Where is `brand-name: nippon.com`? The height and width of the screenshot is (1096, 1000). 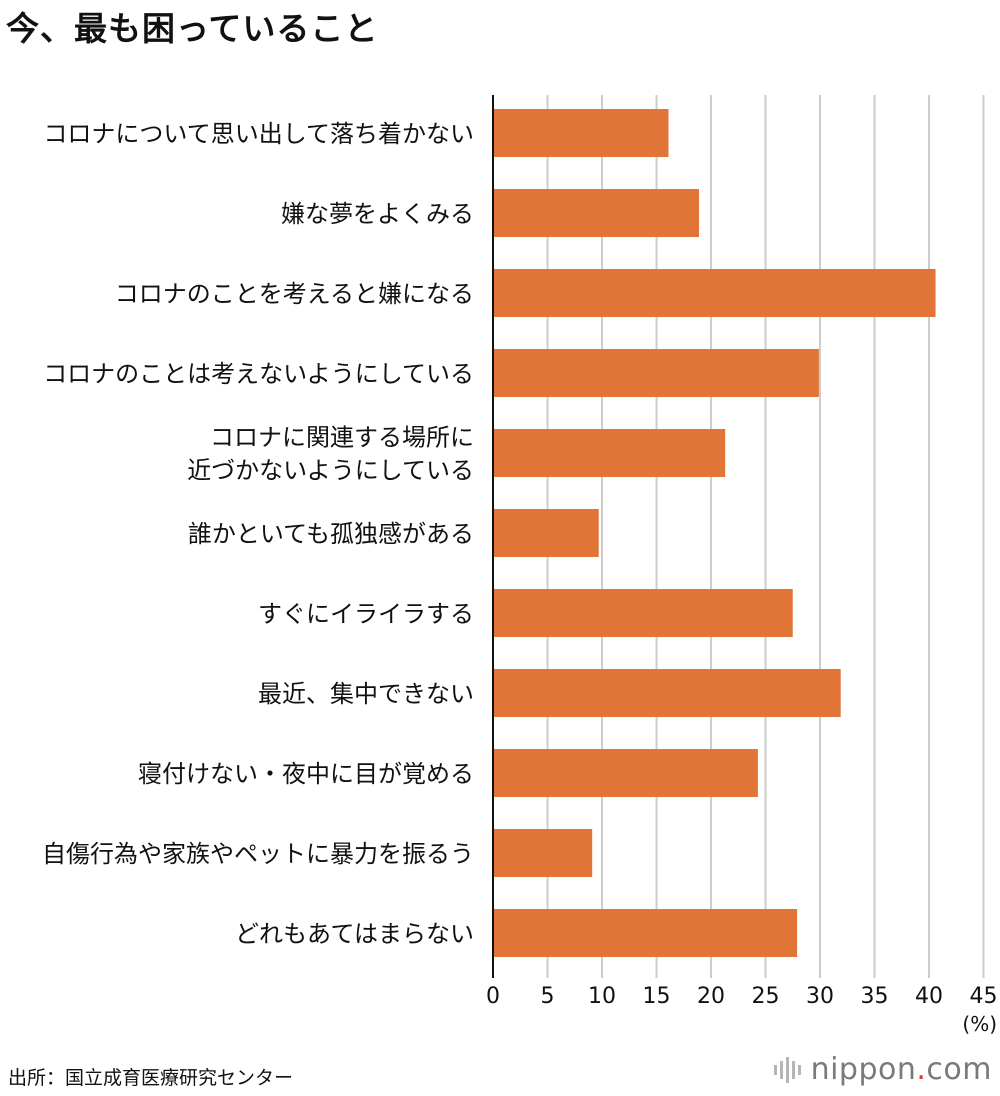
brand-name: nippon.com is located at coordinates (901, 1069).